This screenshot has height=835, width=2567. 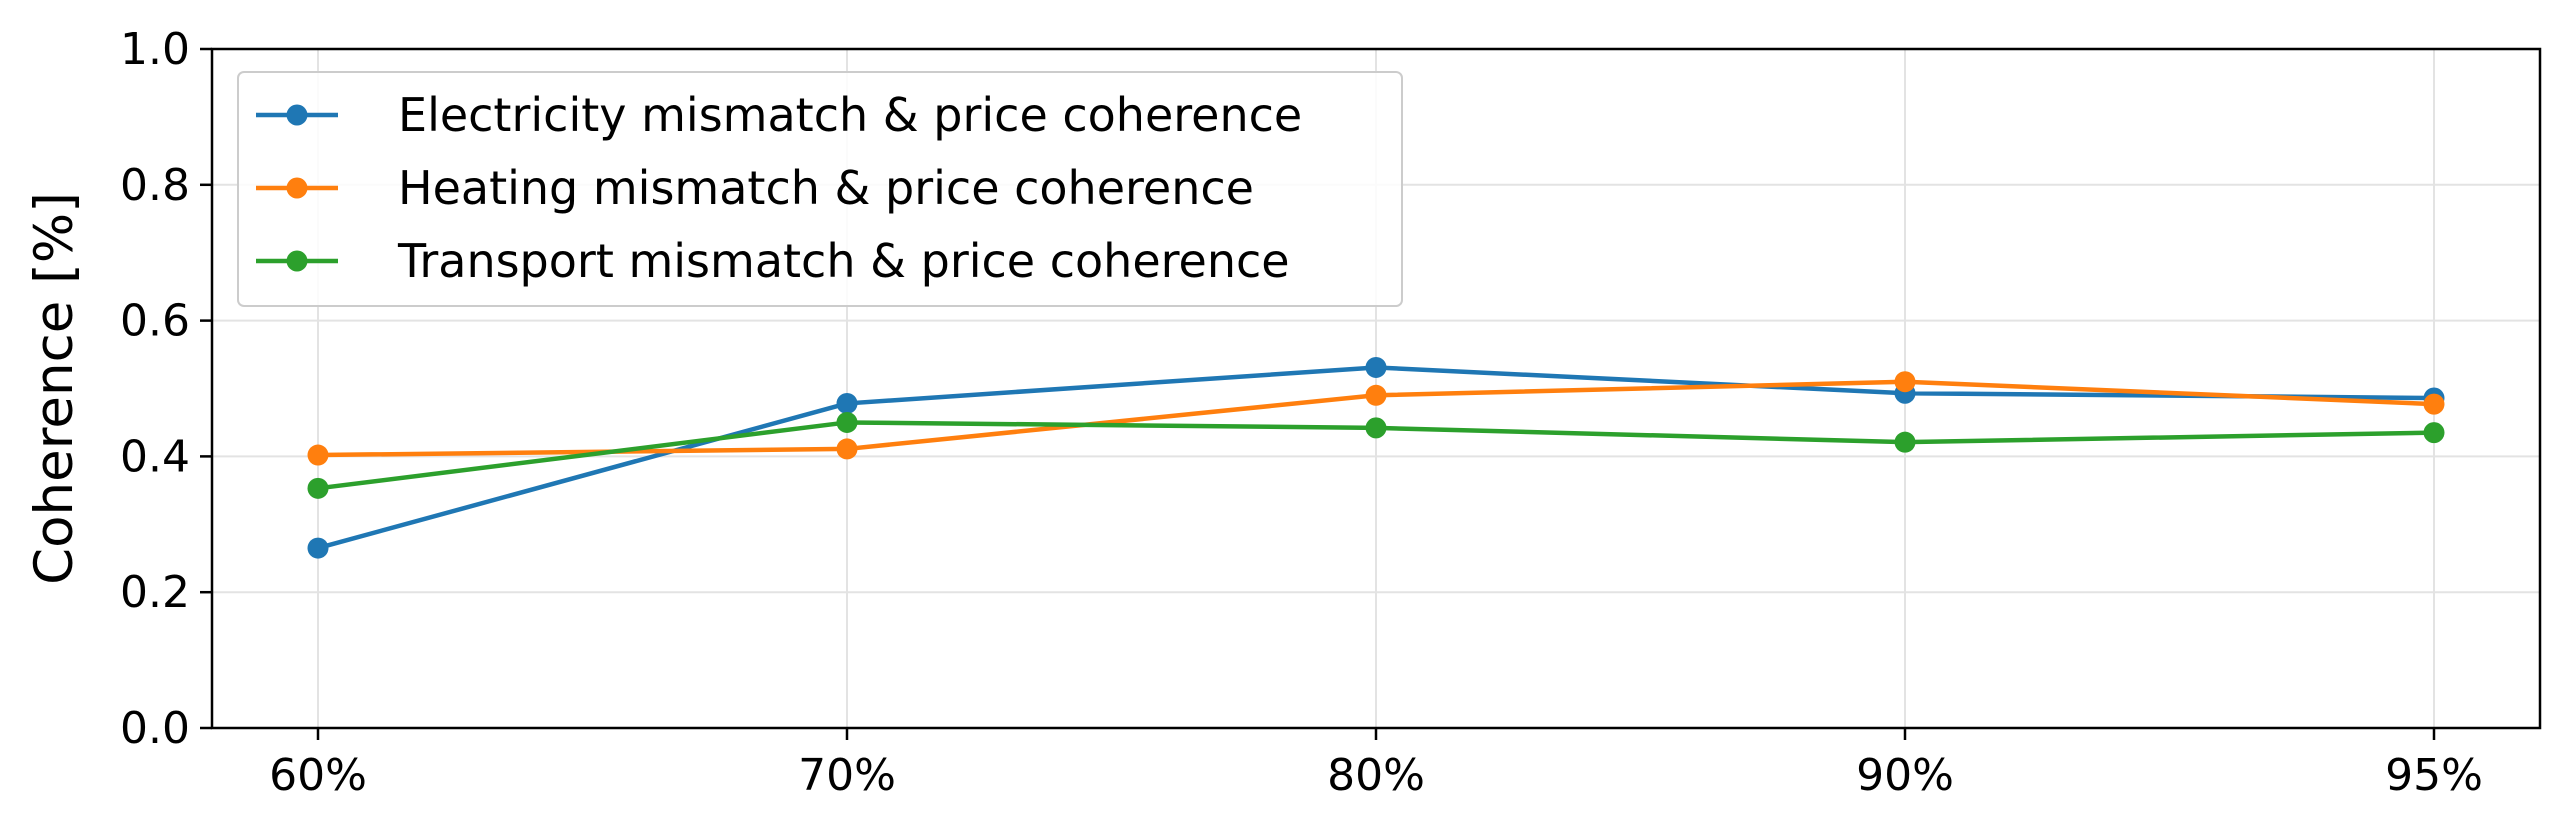 What do you see at coordinates (166, 389) in the screenshot?
I see `y-axis-ticks: 0.0 0.2 0.4 0.6 0.8 1.0` at bounding box center [166, 389].